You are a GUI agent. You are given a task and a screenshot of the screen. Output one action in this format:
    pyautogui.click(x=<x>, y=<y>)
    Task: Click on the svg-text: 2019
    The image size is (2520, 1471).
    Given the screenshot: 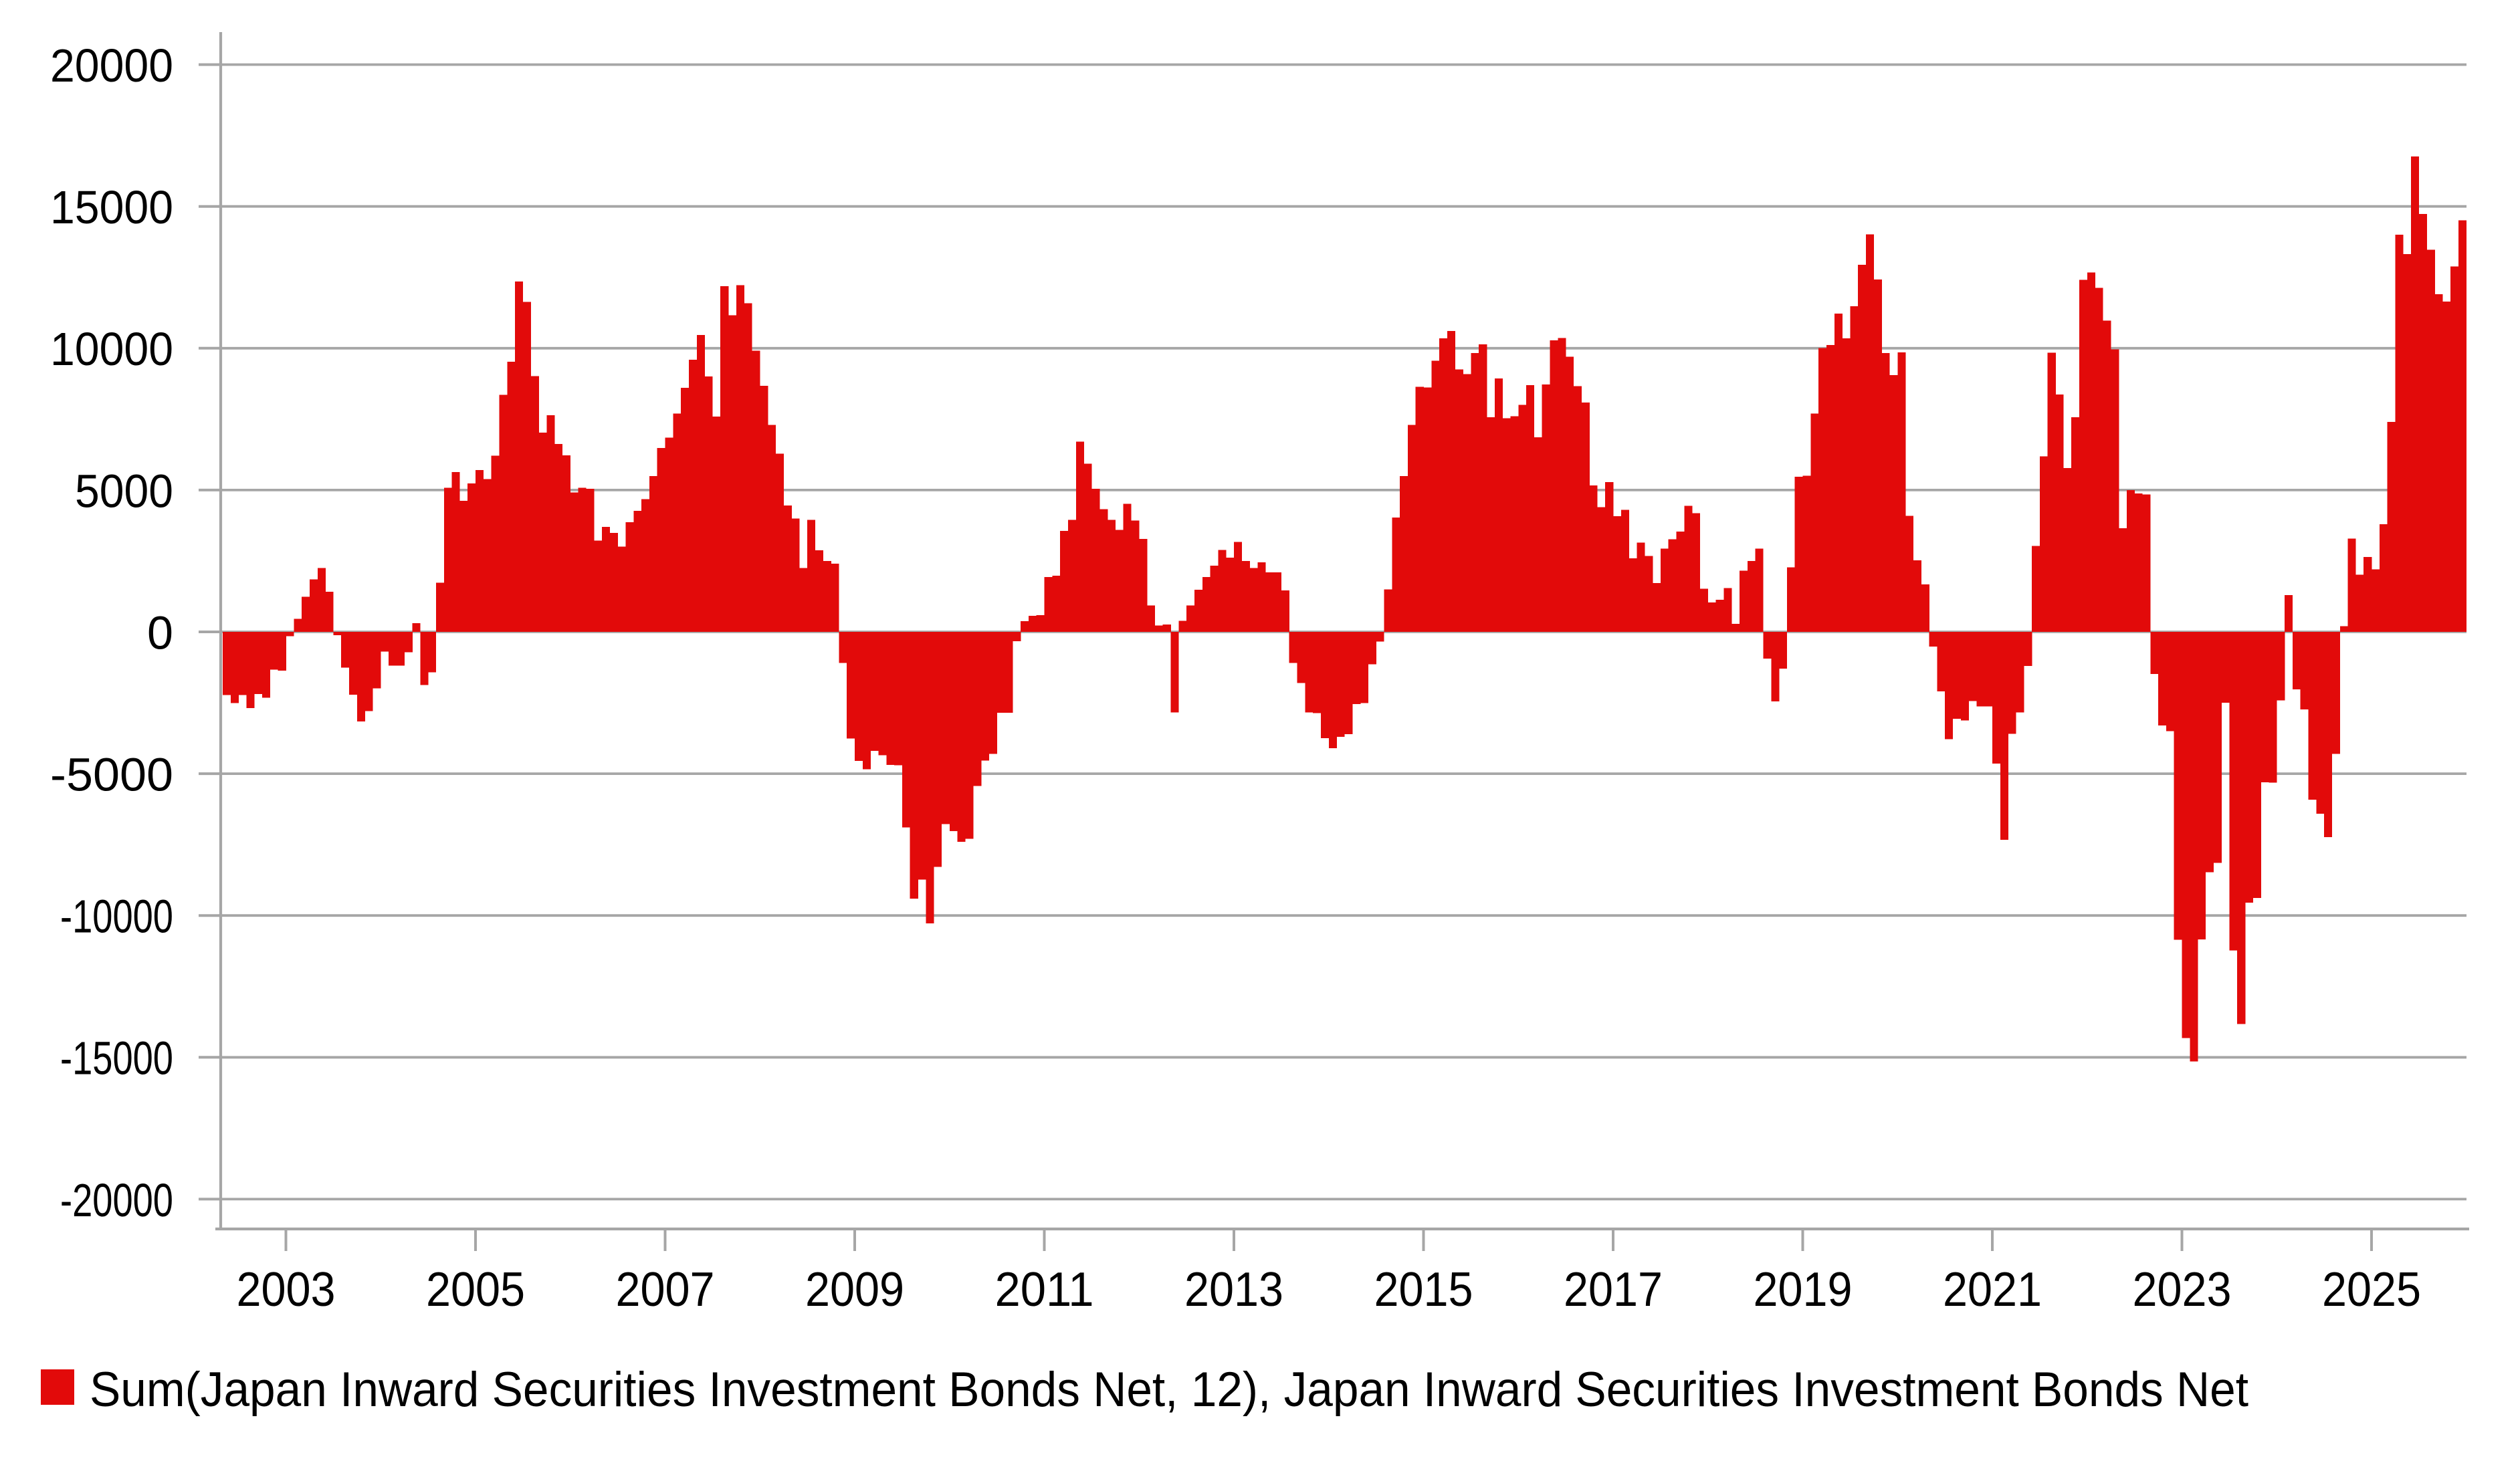 What is the action you would take?
    pyautogui.click(x=1803, y=1290)
    